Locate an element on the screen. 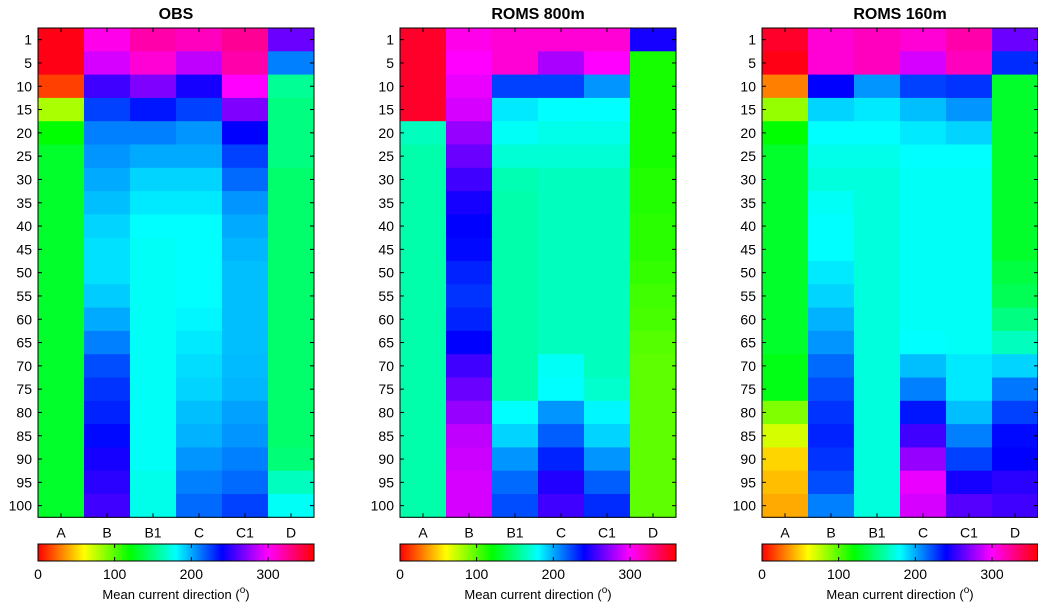 The width and height of the screenshot is (1038, 607). colorbar-label: Mean current direction (o) is located at coordinates (537, 593).